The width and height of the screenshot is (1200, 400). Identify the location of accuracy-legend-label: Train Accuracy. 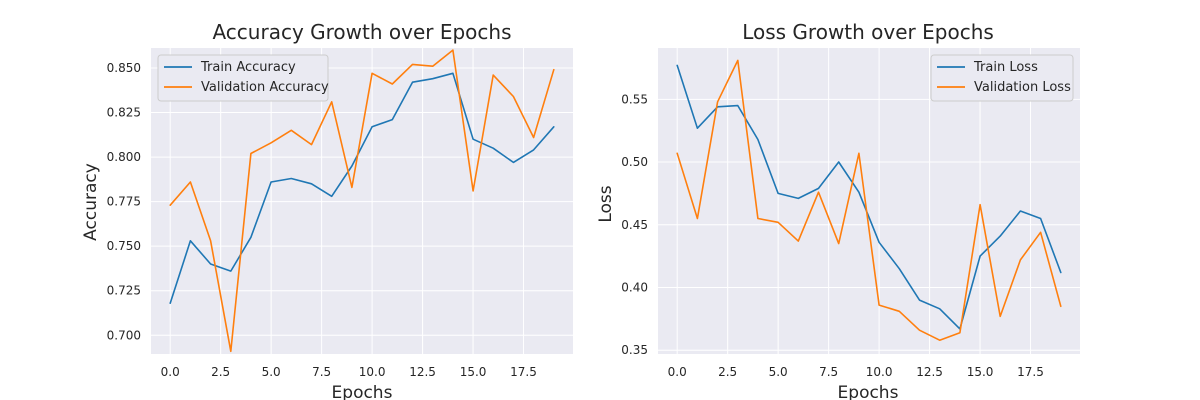
(248, 67).